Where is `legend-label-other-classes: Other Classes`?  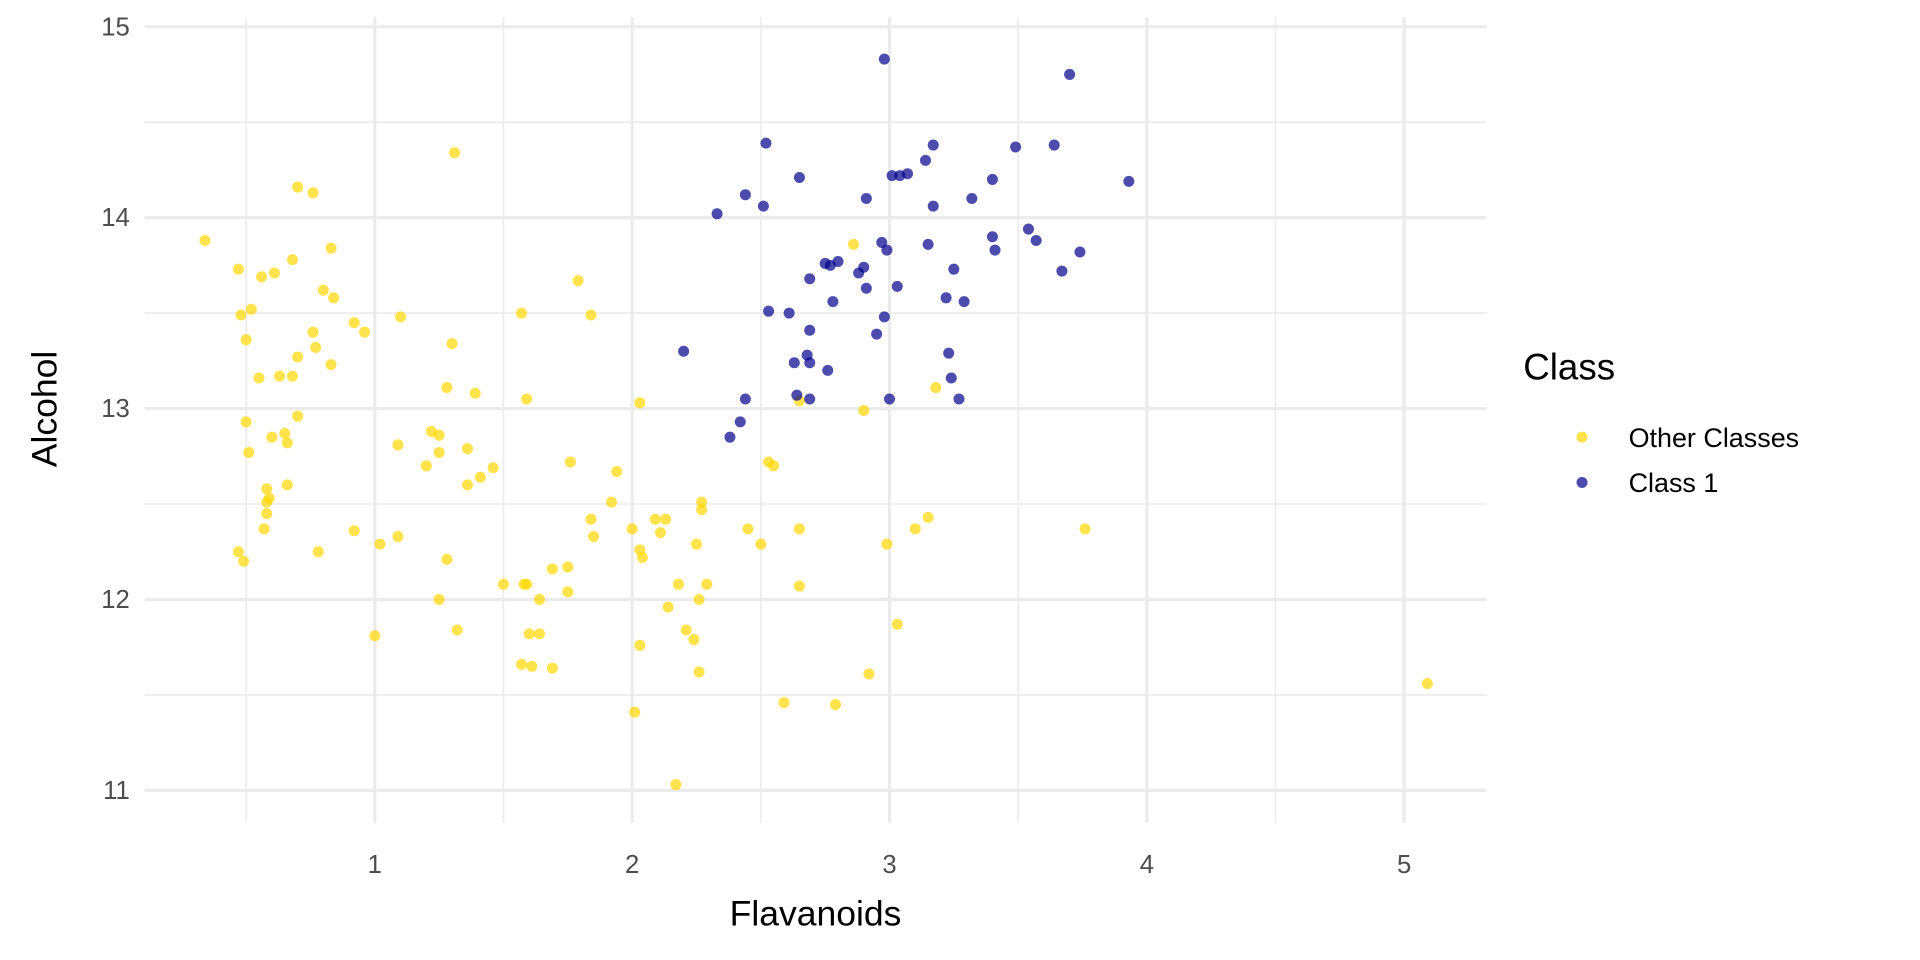
legend-label-other-classes: Other Classes is located at coordinates (1714, 438).